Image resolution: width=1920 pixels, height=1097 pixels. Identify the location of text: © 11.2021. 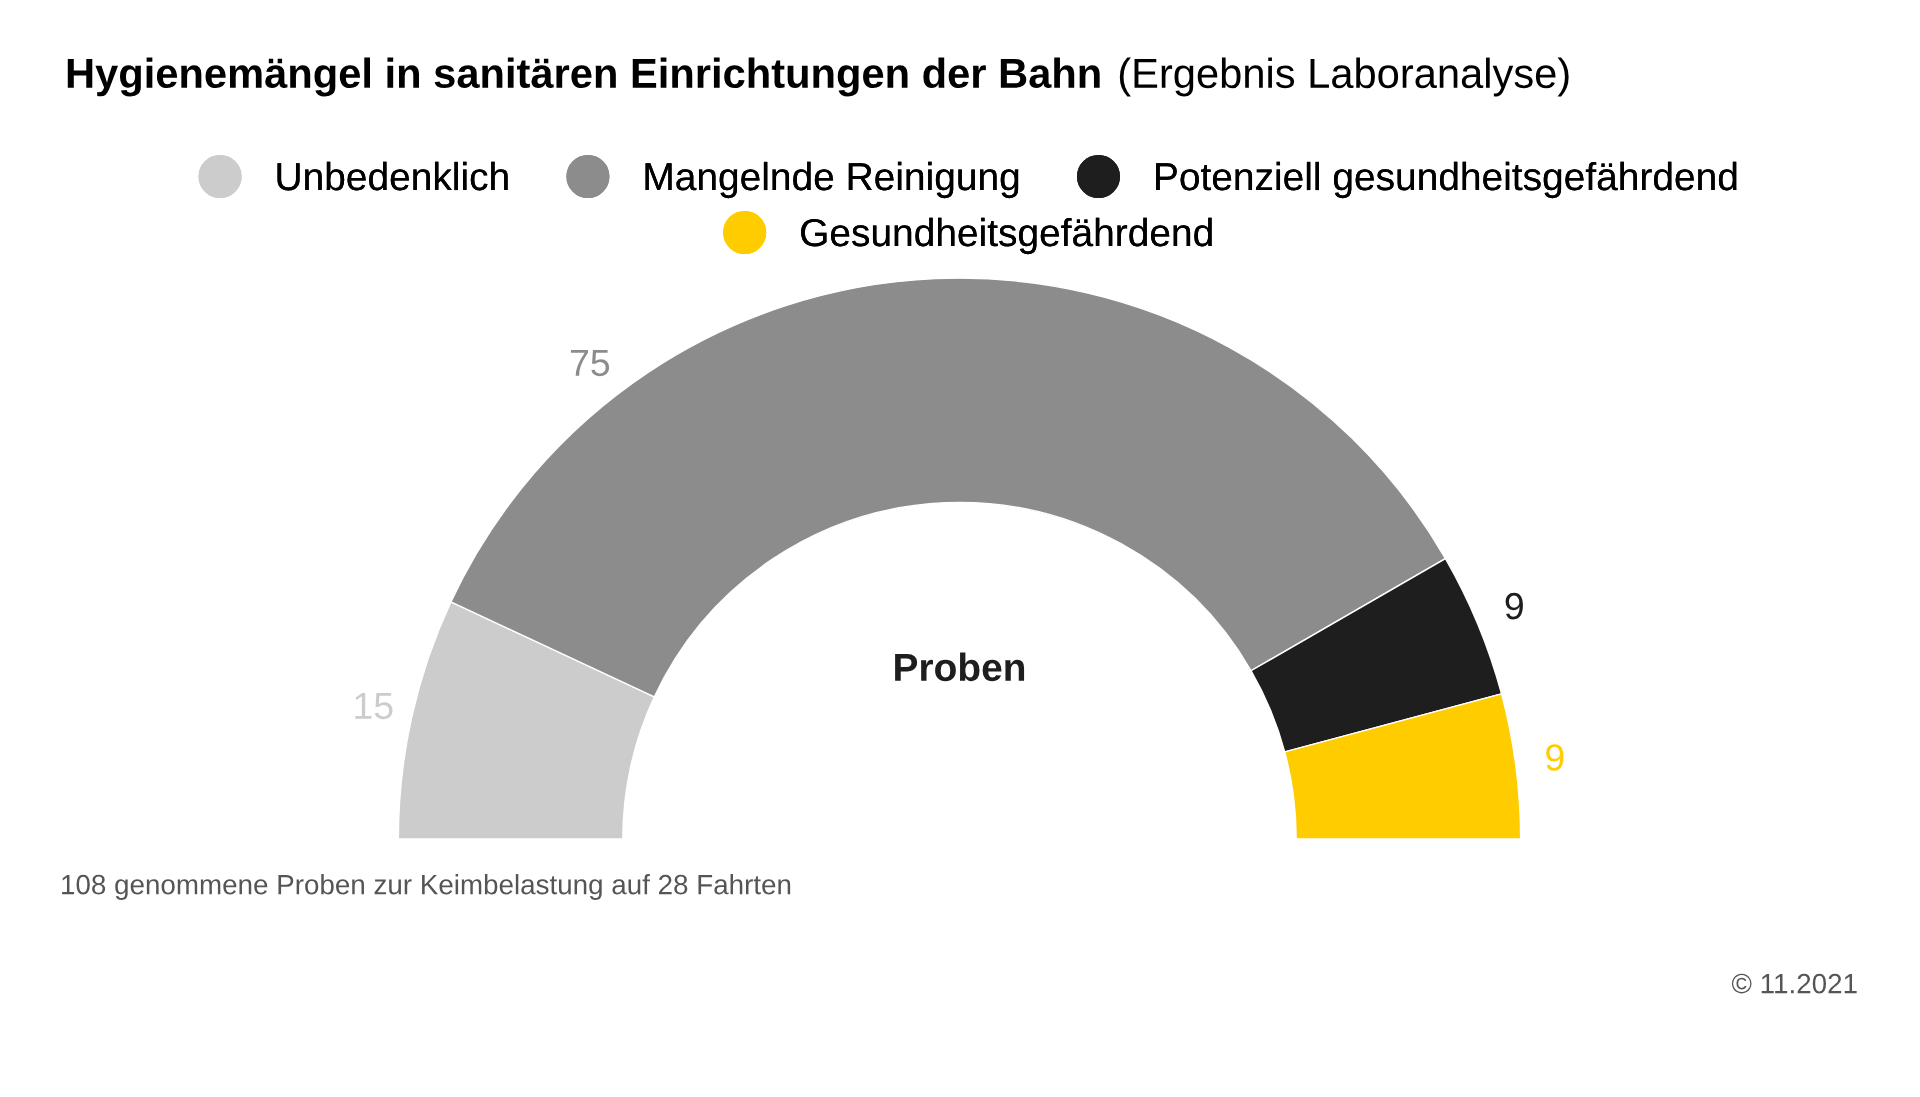
(1794, 983).